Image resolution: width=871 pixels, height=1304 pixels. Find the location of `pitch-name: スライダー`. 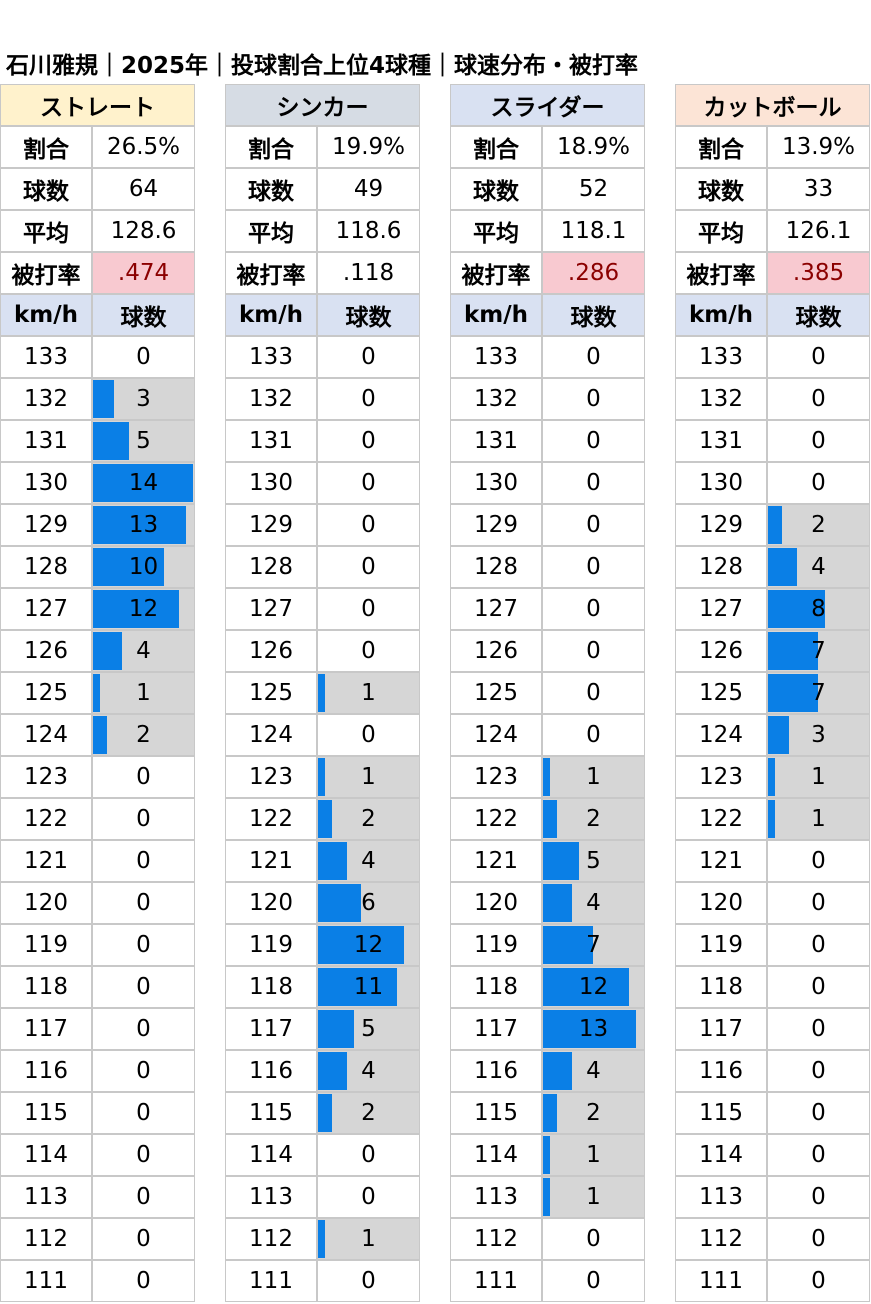

pitch-name: スライダー is located at coordinates (547, 105).